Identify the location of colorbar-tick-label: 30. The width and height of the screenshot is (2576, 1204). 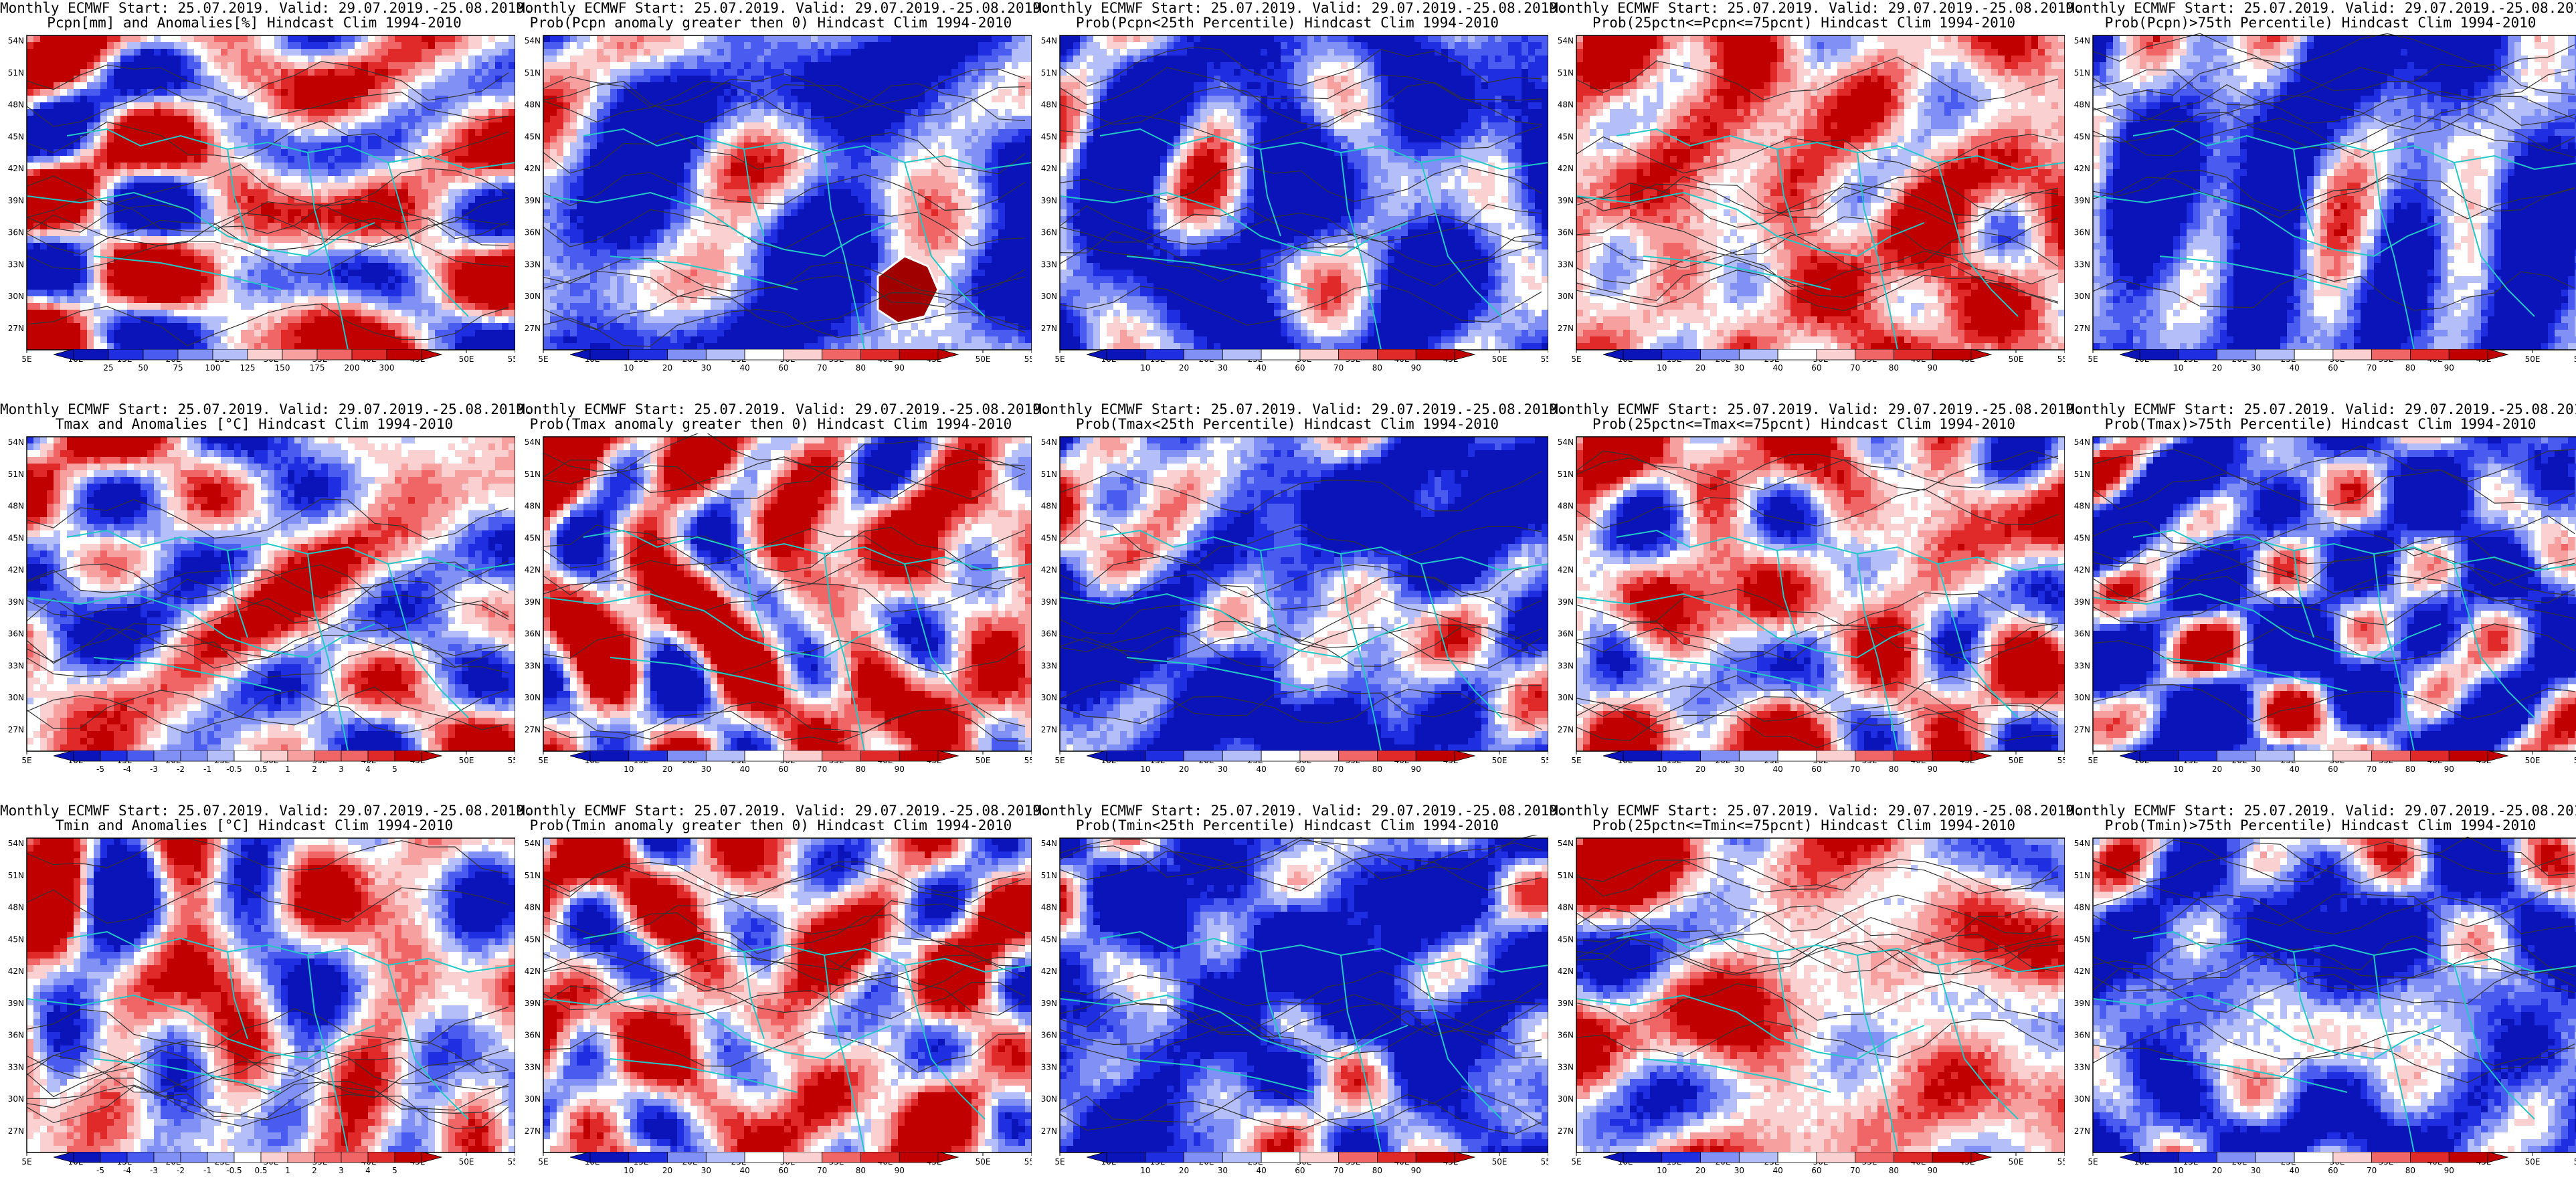
(2256, 368).